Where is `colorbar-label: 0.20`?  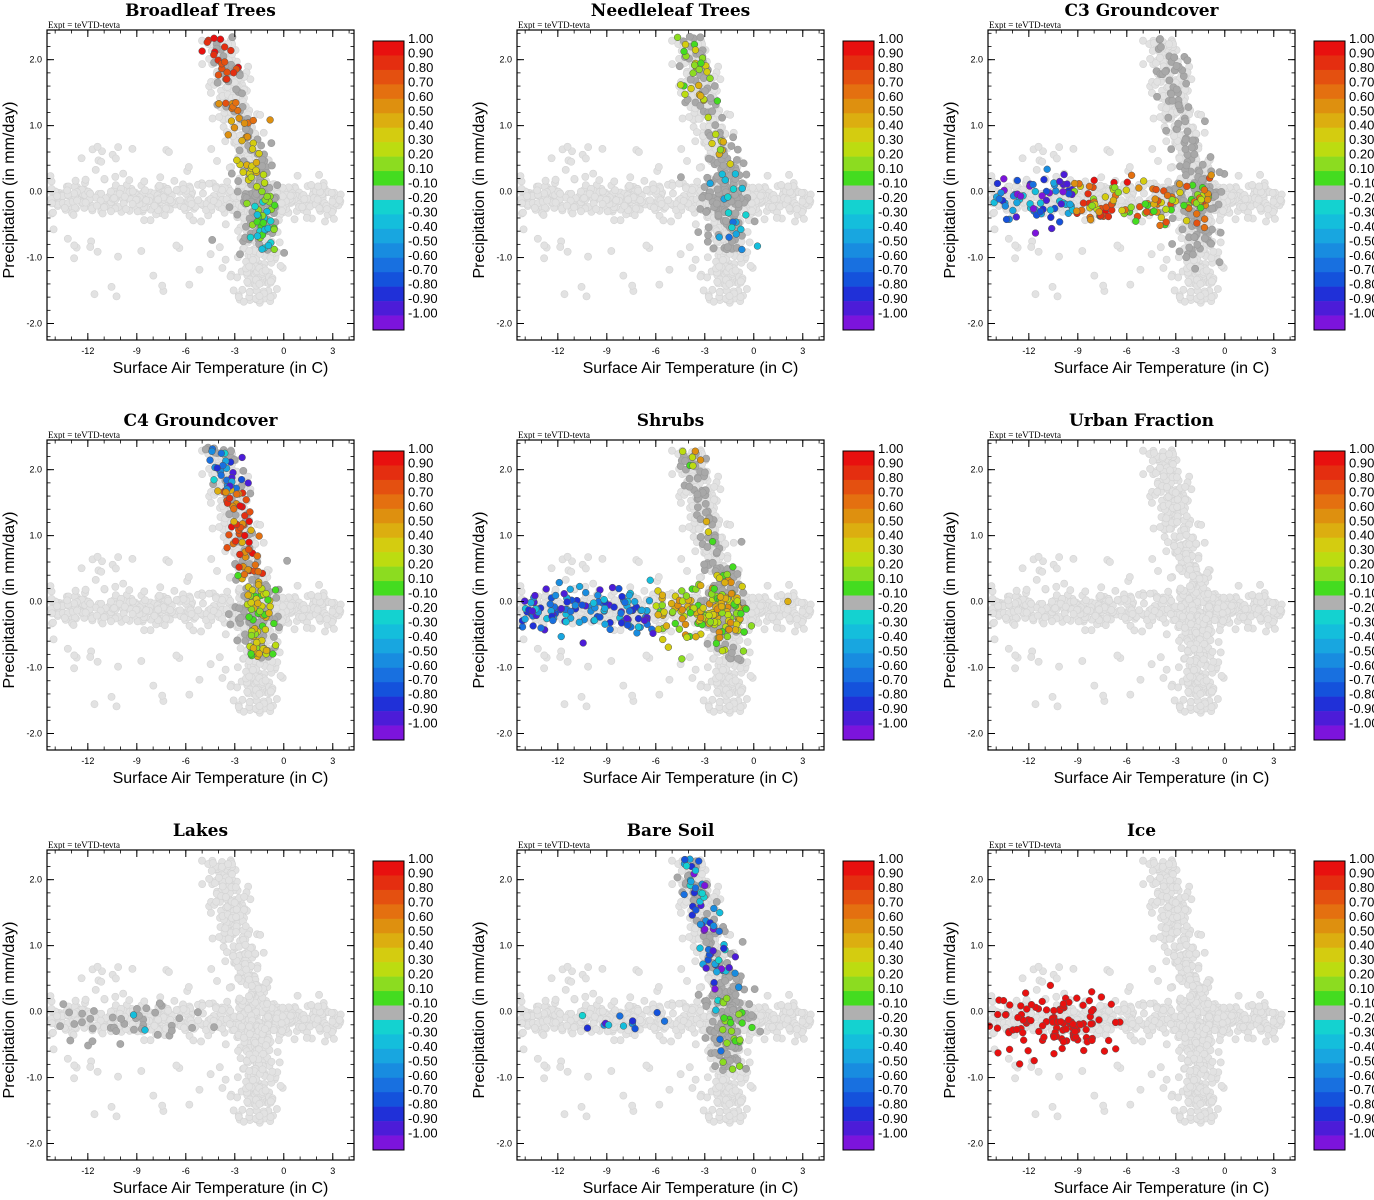 colorbar-label: 0.20 is located at coordinates (420, 154).